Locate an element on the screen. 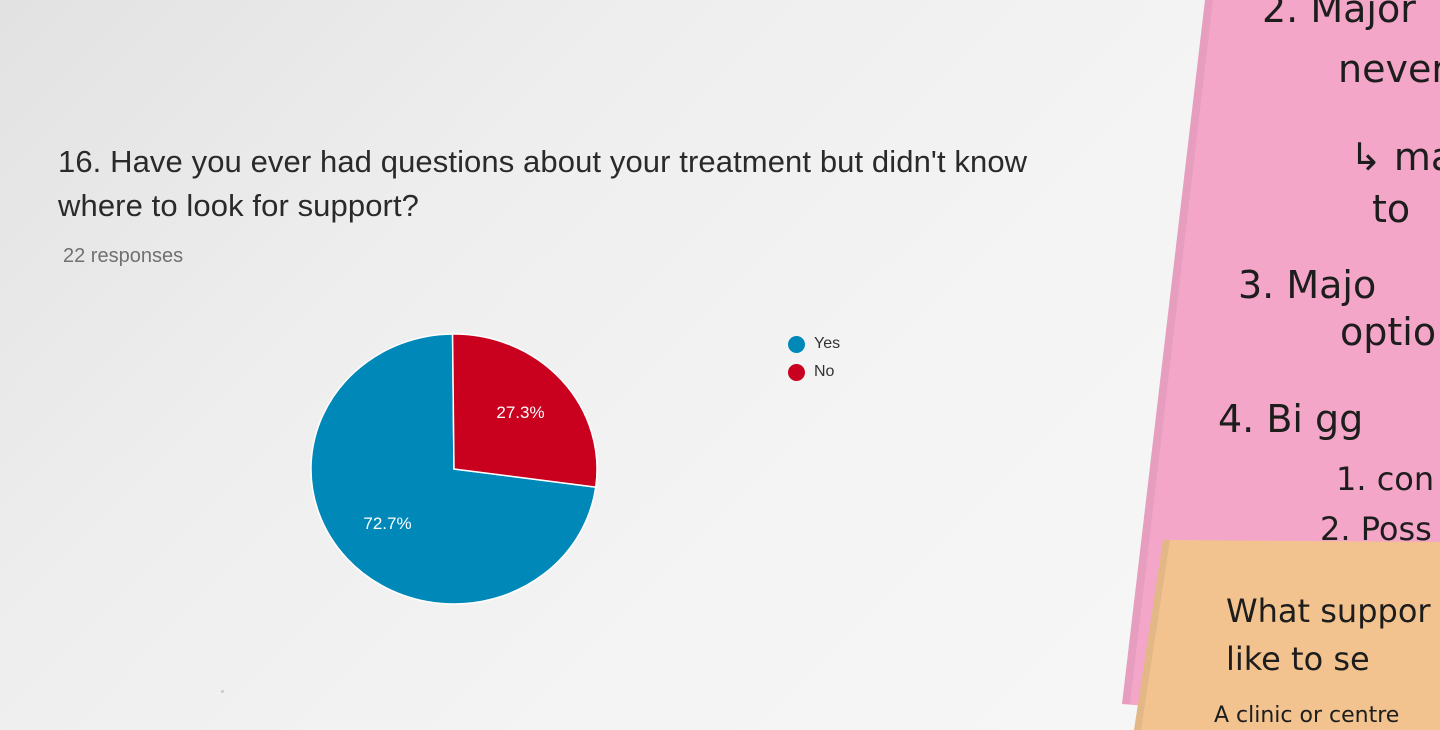 This screenshot has width=1440, height=730. legend-item-yes: Yes is located at coordinates (814, 344).